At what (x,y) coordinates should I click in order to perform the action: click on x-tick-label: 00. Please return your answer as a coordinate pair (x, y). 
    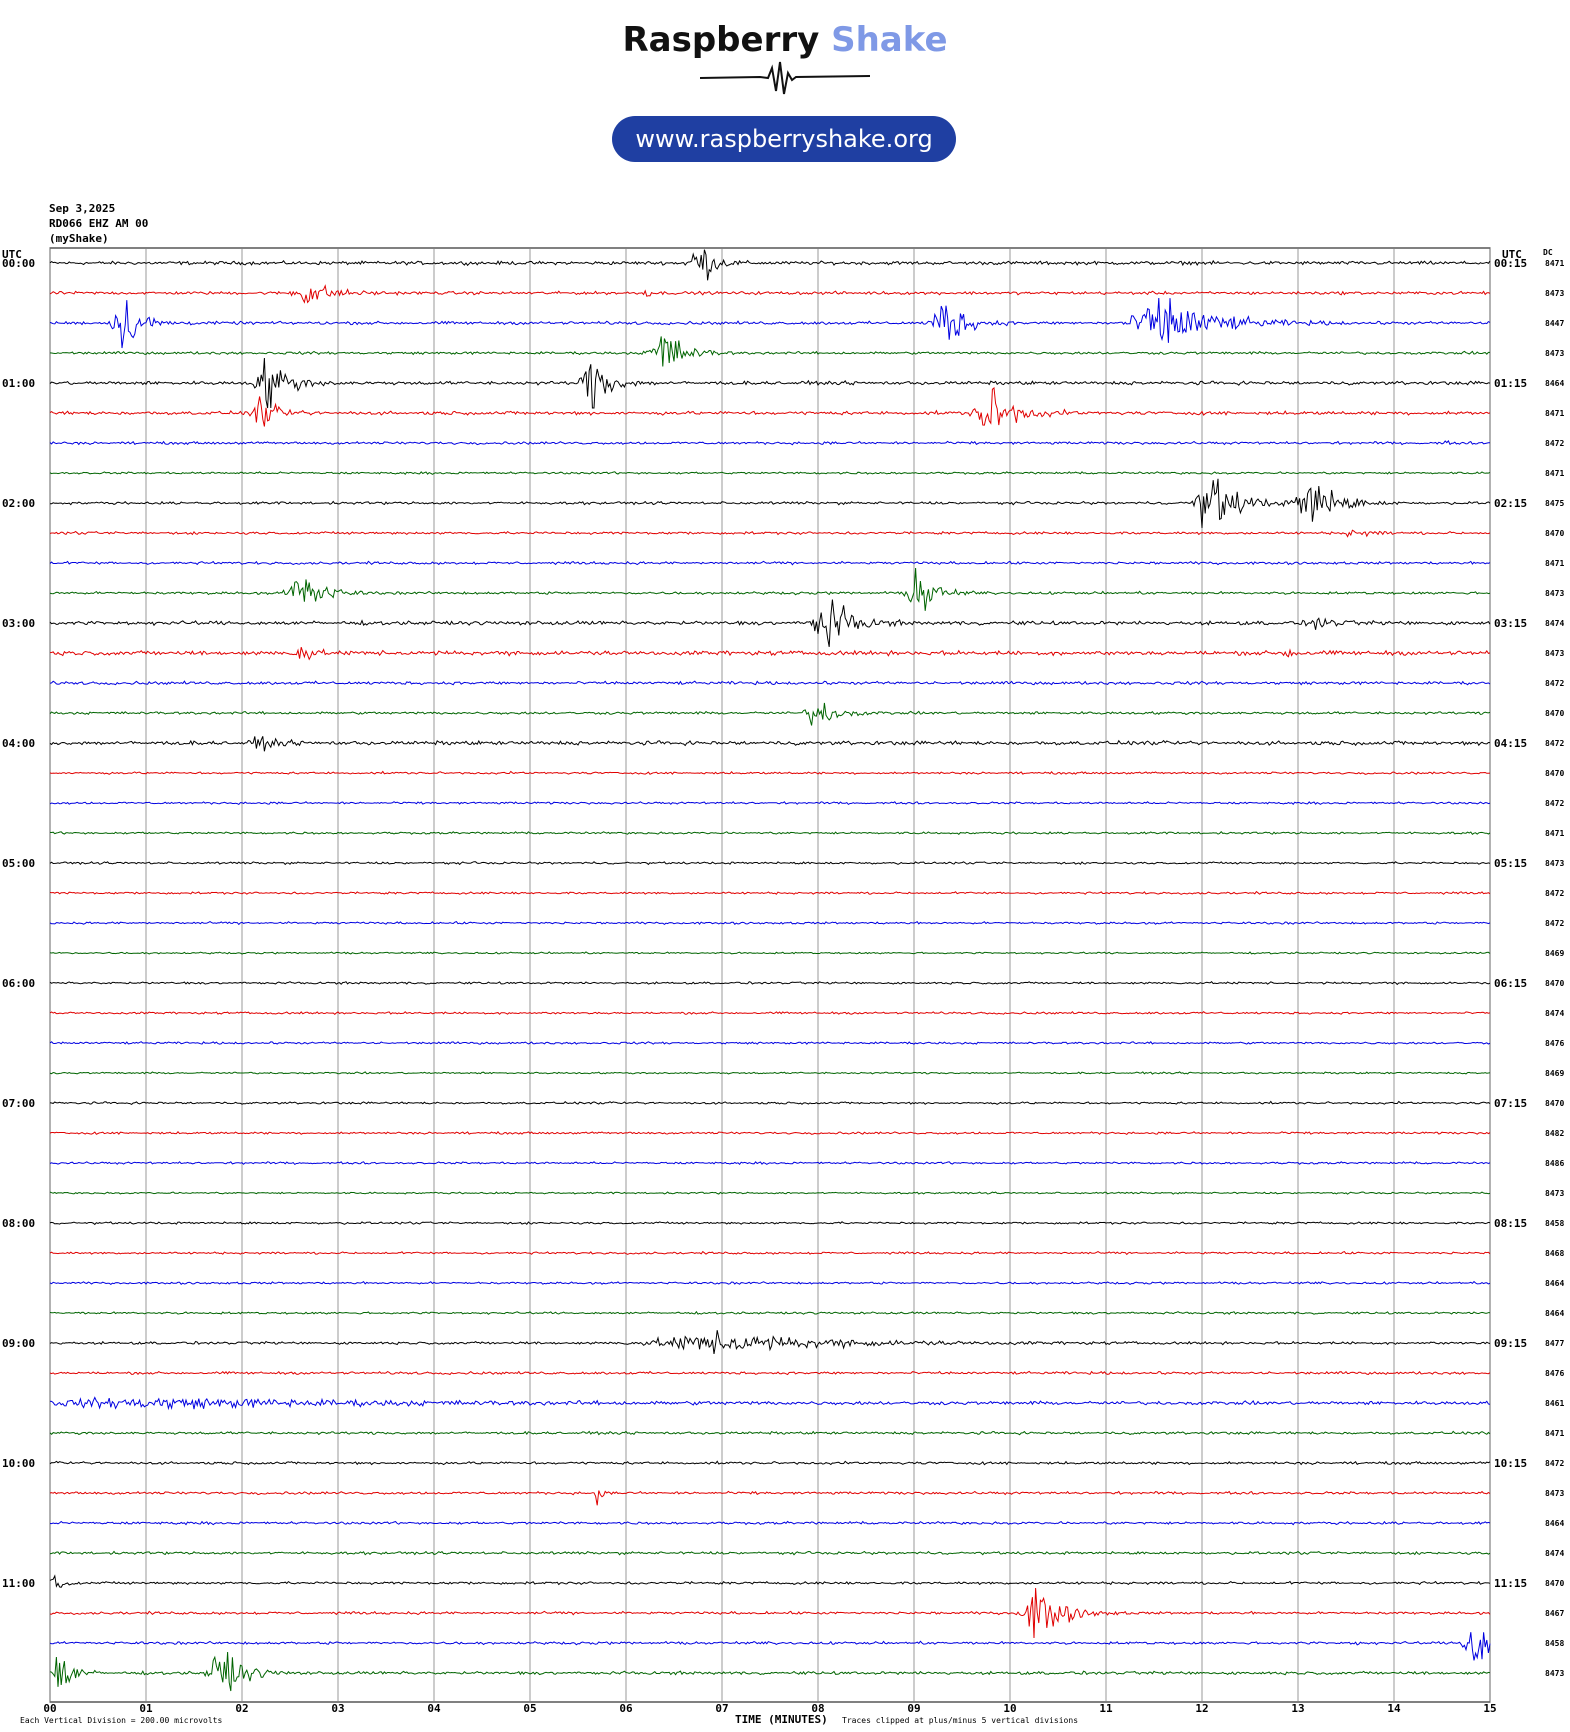
    Looking at the image, I should click on (49, 1708).